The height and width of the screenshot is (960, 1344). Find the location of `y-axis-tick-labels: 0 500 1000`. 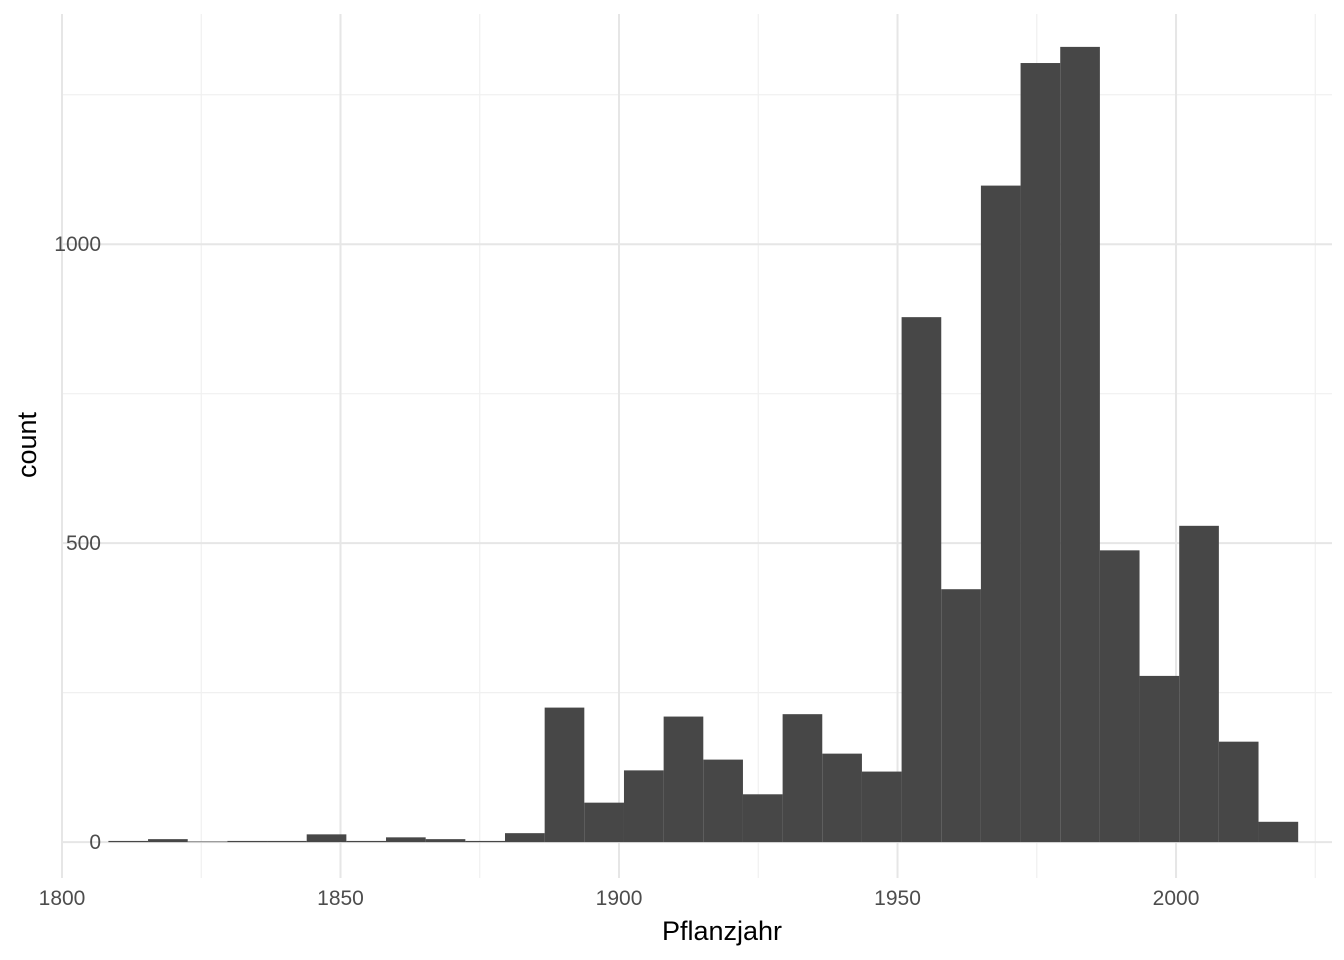

y-axis-tick-labels: 0 500 1000 is located at coordinates (77, 543).